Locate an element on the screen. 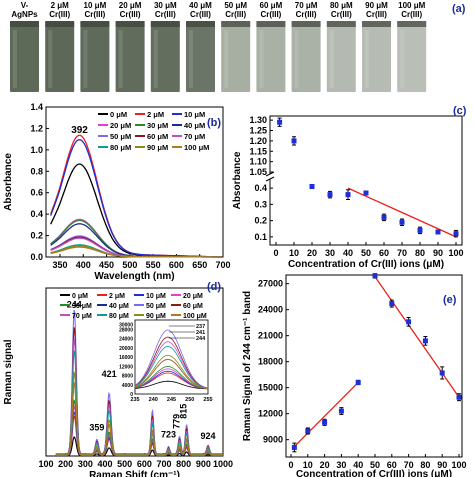  inset-peak-label: 244 is located at coordinates (201, 339).